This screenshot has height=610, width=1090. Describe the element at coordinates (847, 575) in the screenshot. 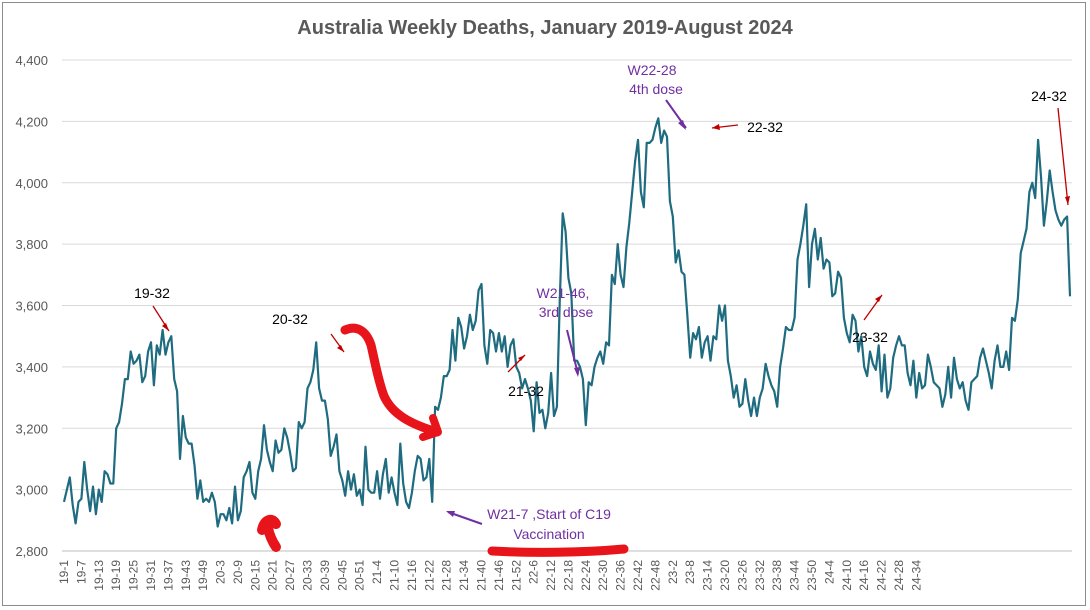

I see `x-tick-label: 24-10` at that location.